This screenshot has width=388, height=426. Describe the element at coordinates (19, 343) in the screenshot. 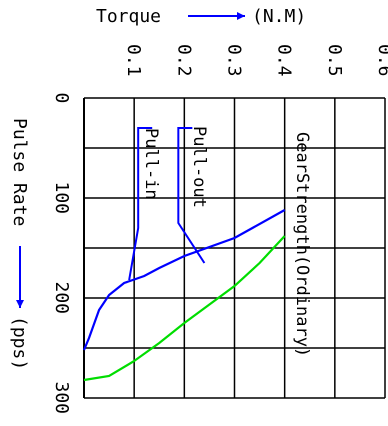

I see `x-unit-label: (pps)` at that location.